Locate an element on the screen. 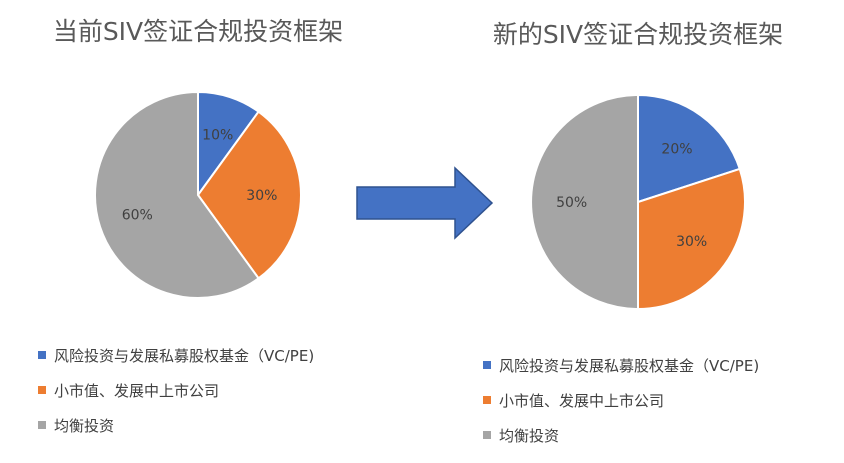  data-label-balanced: 60% is located at coordinates (137, 216).